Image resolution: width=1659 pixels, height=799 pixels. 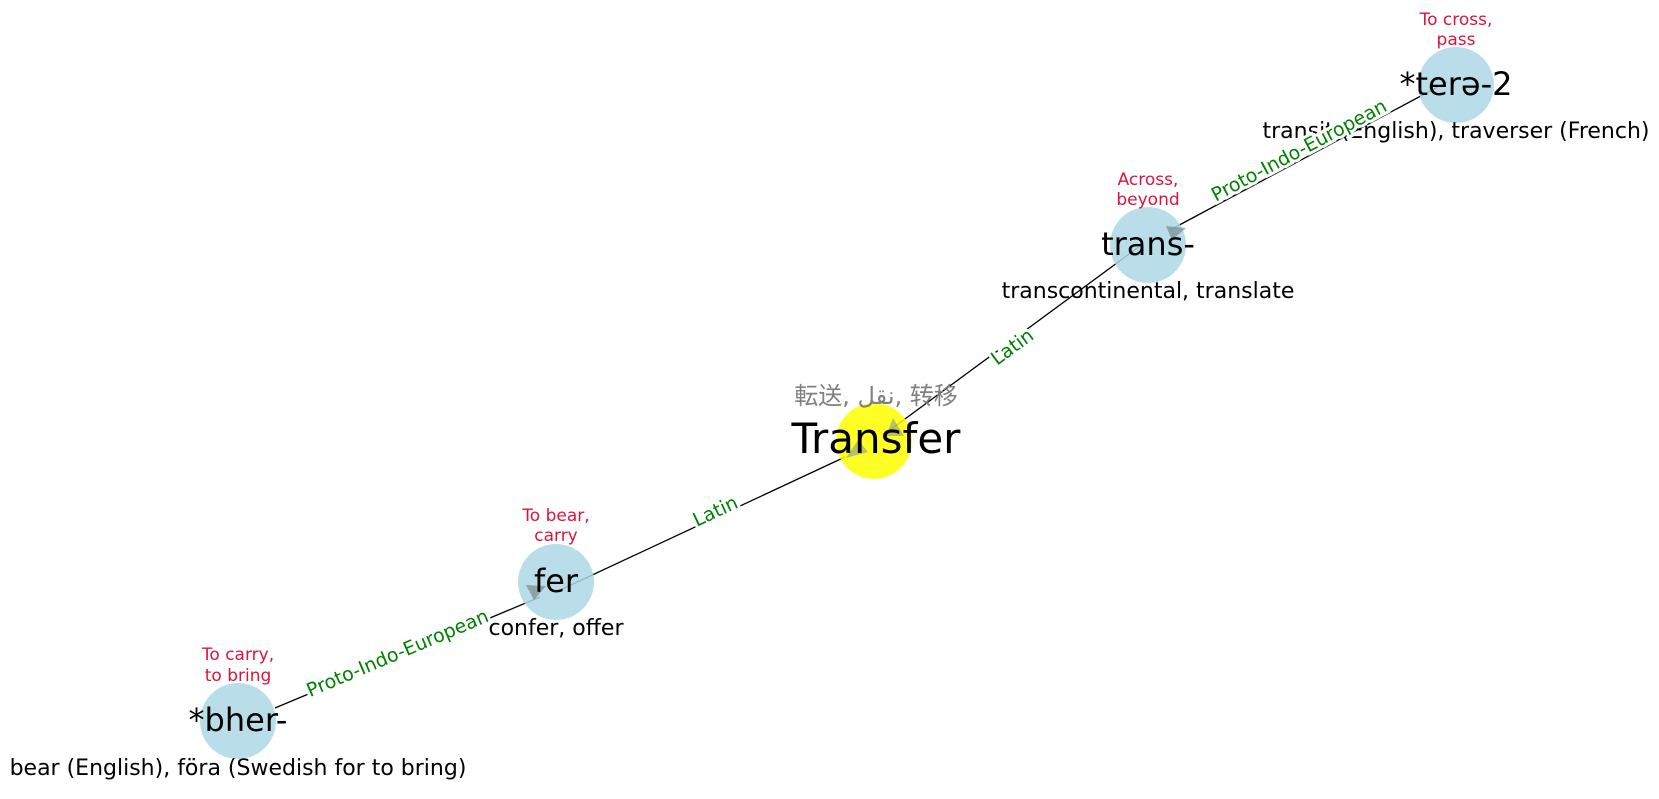 I want to click on edge-fer-bher, so click(x=407, y=652).